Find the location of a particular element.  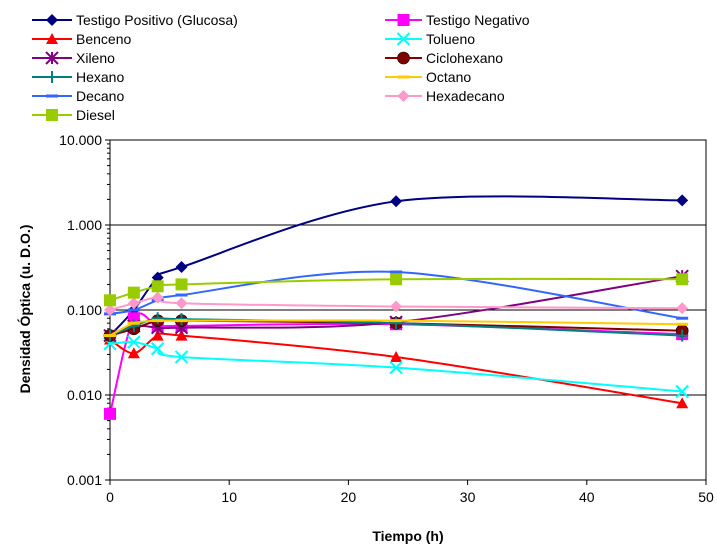

x-axis-title: Tiempo (h) is located at coordinates (407, 536).